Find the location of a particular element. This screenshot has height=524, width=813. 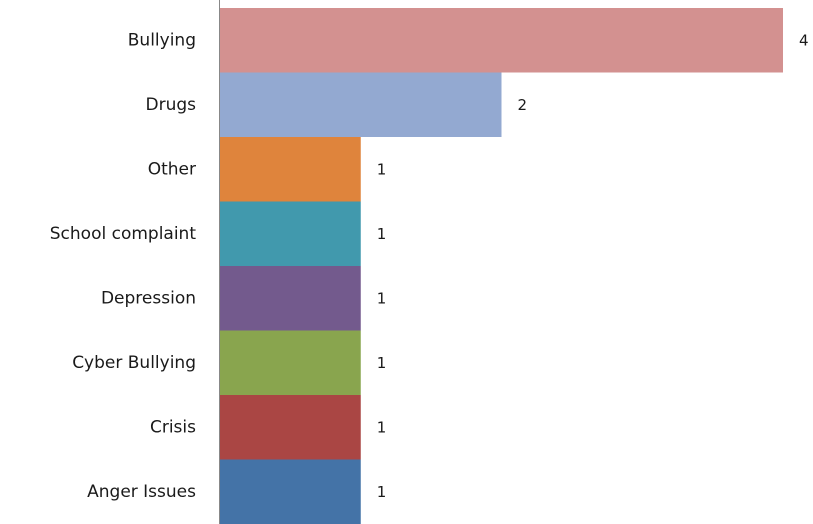

bar-depression is located at coordinates (290, 298).